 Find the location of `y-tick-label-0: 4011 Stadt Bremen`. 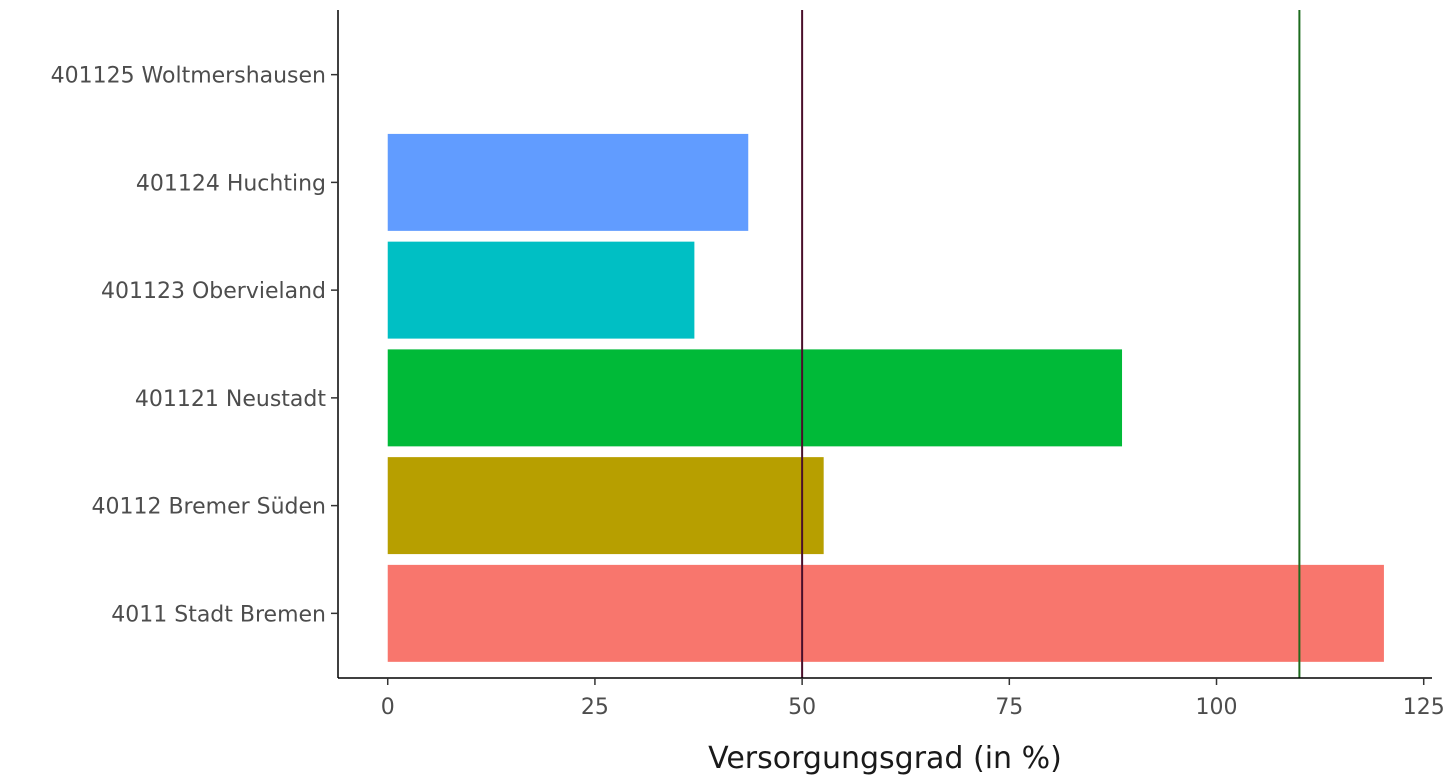

y-tick-label-0: 4011 Stadt Bremen is located at coordinates (218, 614).